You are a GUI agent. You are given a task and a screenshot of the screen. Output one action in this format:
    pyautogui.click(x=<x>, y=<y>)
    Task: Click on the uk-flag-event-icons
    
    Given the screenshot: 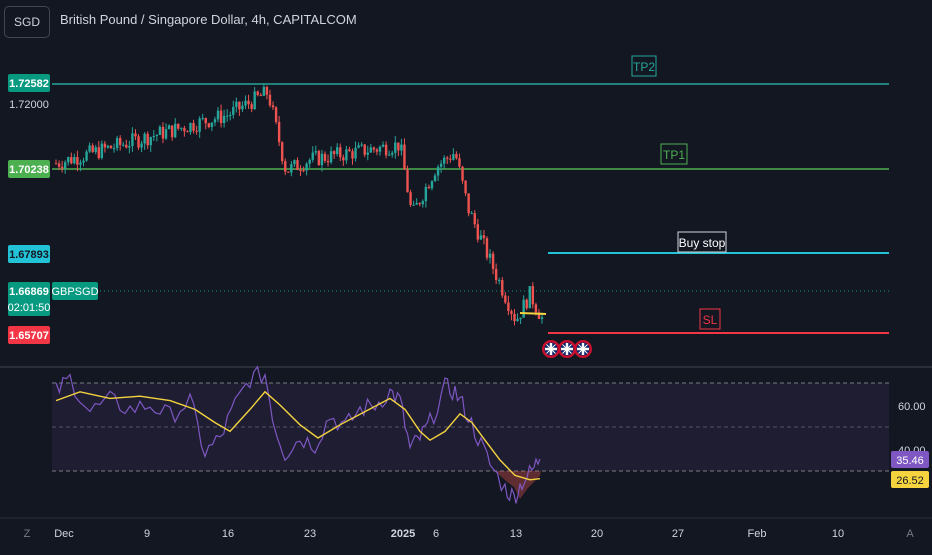 What is the action you would take?
    pyautogui.click(x=567, y=349)
    